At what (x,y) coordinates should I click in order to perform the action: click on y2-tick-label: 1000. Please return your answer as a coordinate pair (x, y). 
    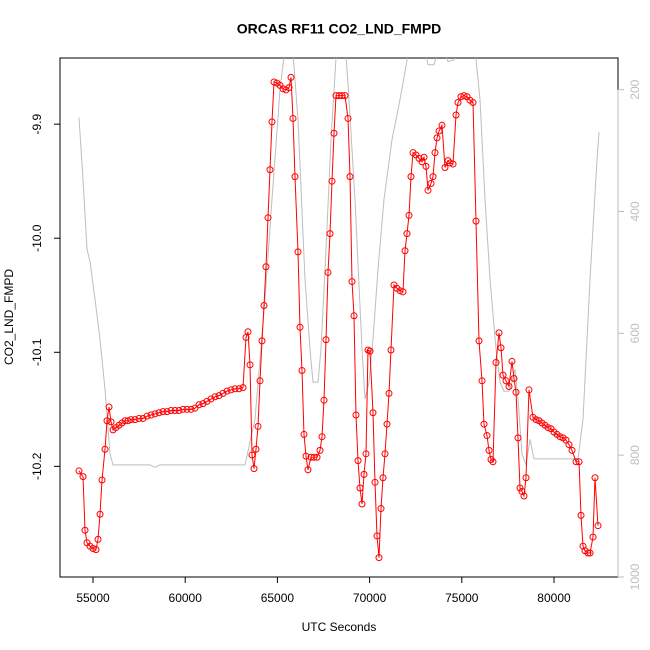
    Looking at the image, I should click on (635, 576).